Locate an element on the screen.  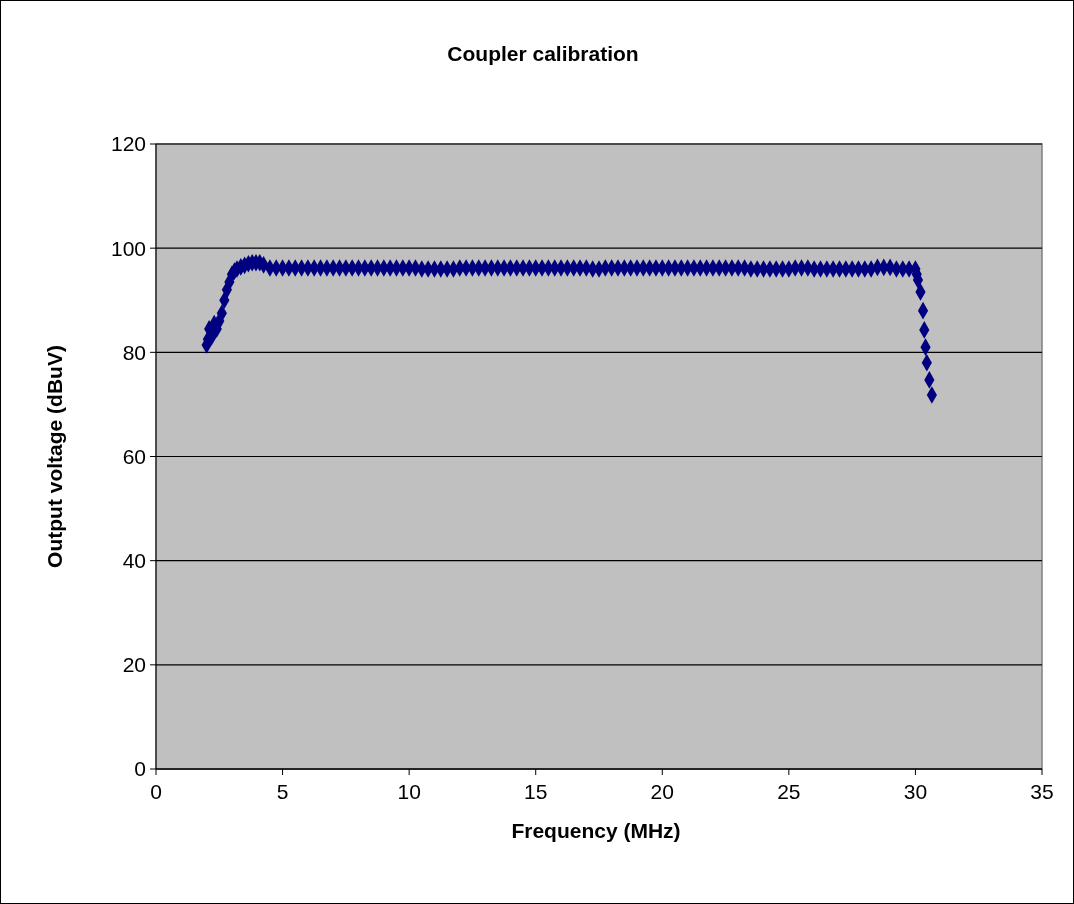
x-tick-label: 5 is located at coordinates (282, 791).